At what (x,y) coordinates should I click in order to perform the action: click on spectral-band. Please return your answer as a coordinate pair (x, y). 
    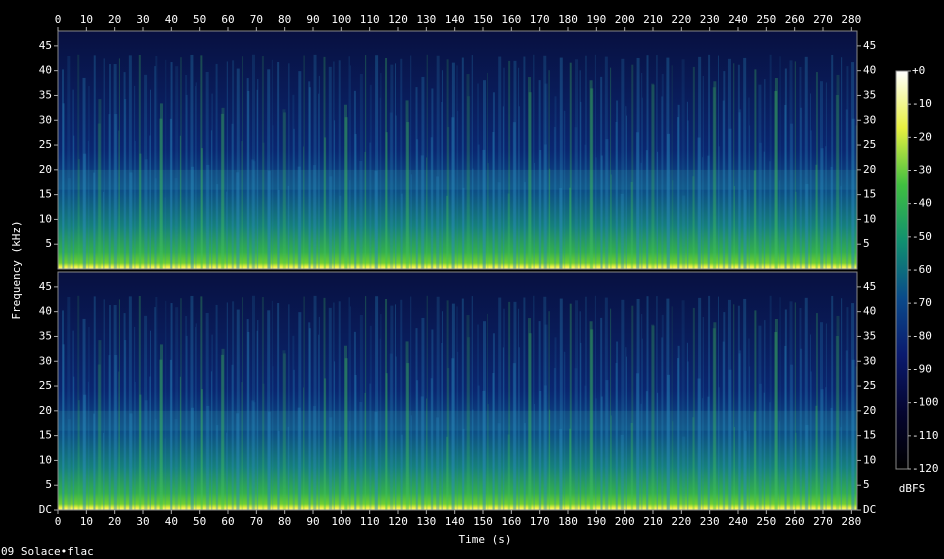
    Looking at the image, I should click on (457, 179).